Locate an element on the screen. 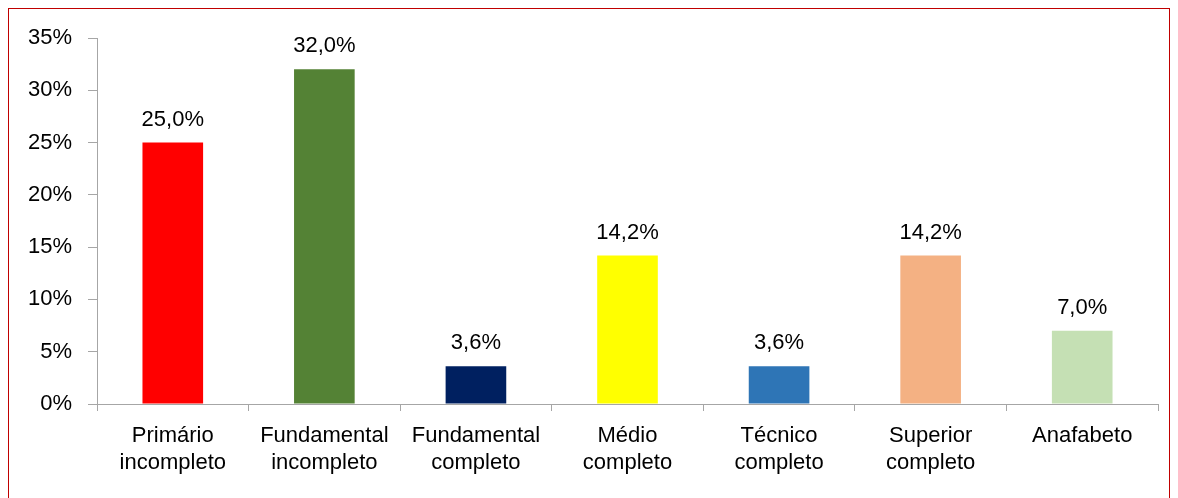 The width and height of the screenshot is (1178, 498). x-tick-label: Médio completo is located at coordinates (627, 448).